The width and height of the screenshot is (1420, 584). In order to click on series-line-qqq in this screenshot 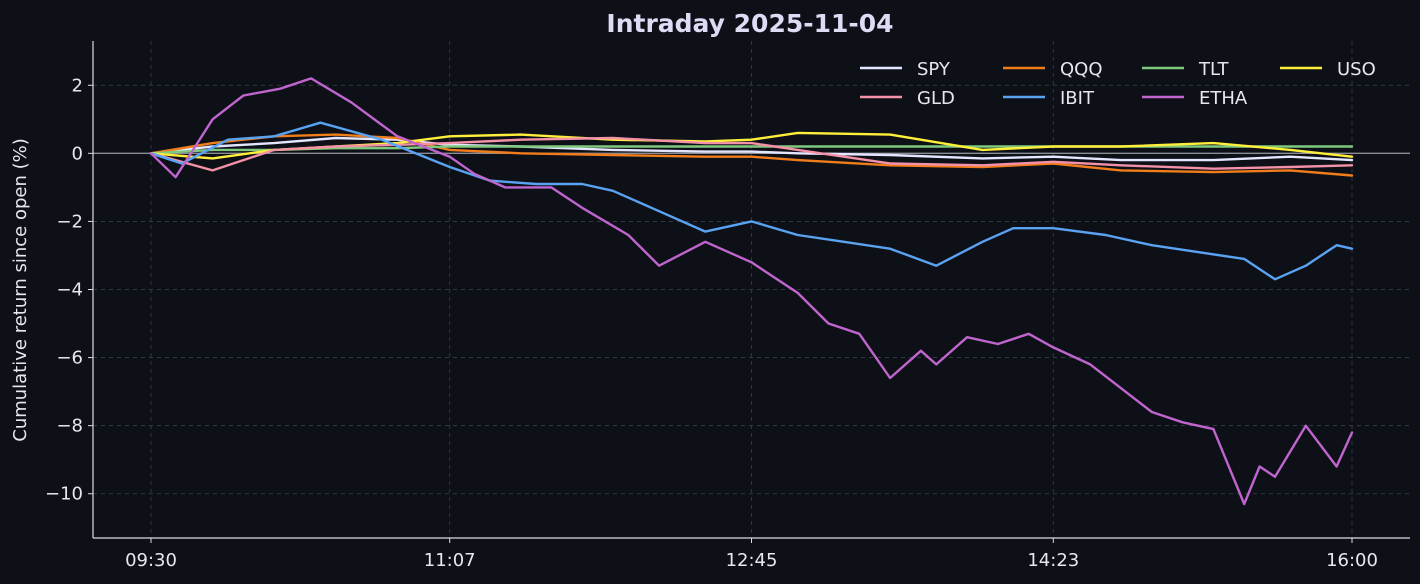, I will do `click(751, 155)`.